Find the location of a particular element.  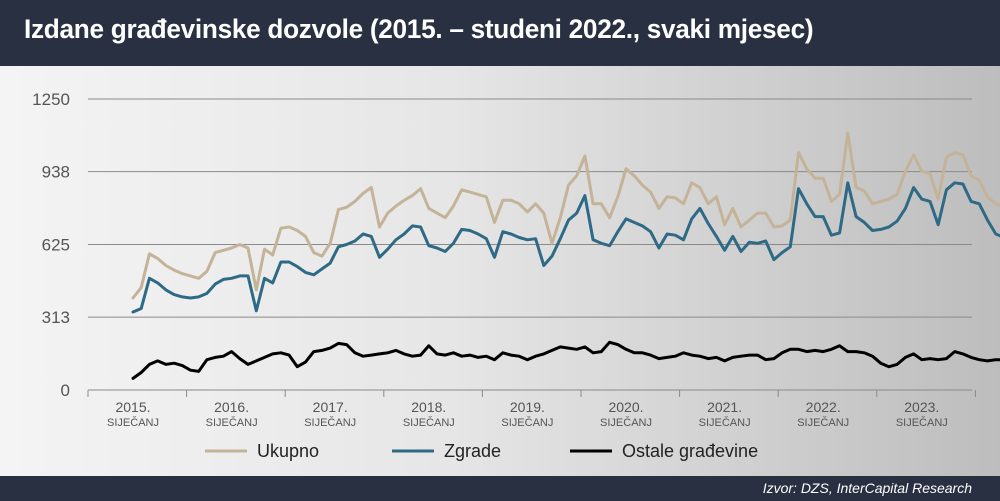

legend-label-ostale: Ostale građevine is located at coordinates (690, 451).